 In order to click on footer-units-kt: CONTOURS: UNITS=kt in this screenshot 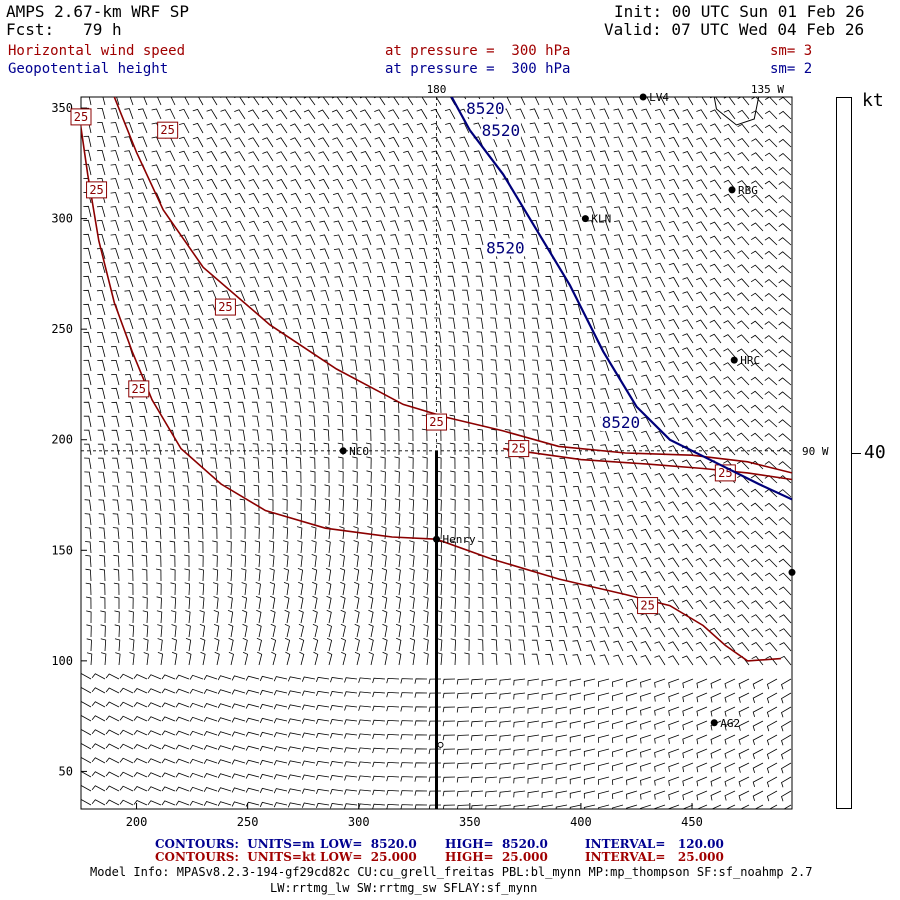, I will do `click(235, 857)`.